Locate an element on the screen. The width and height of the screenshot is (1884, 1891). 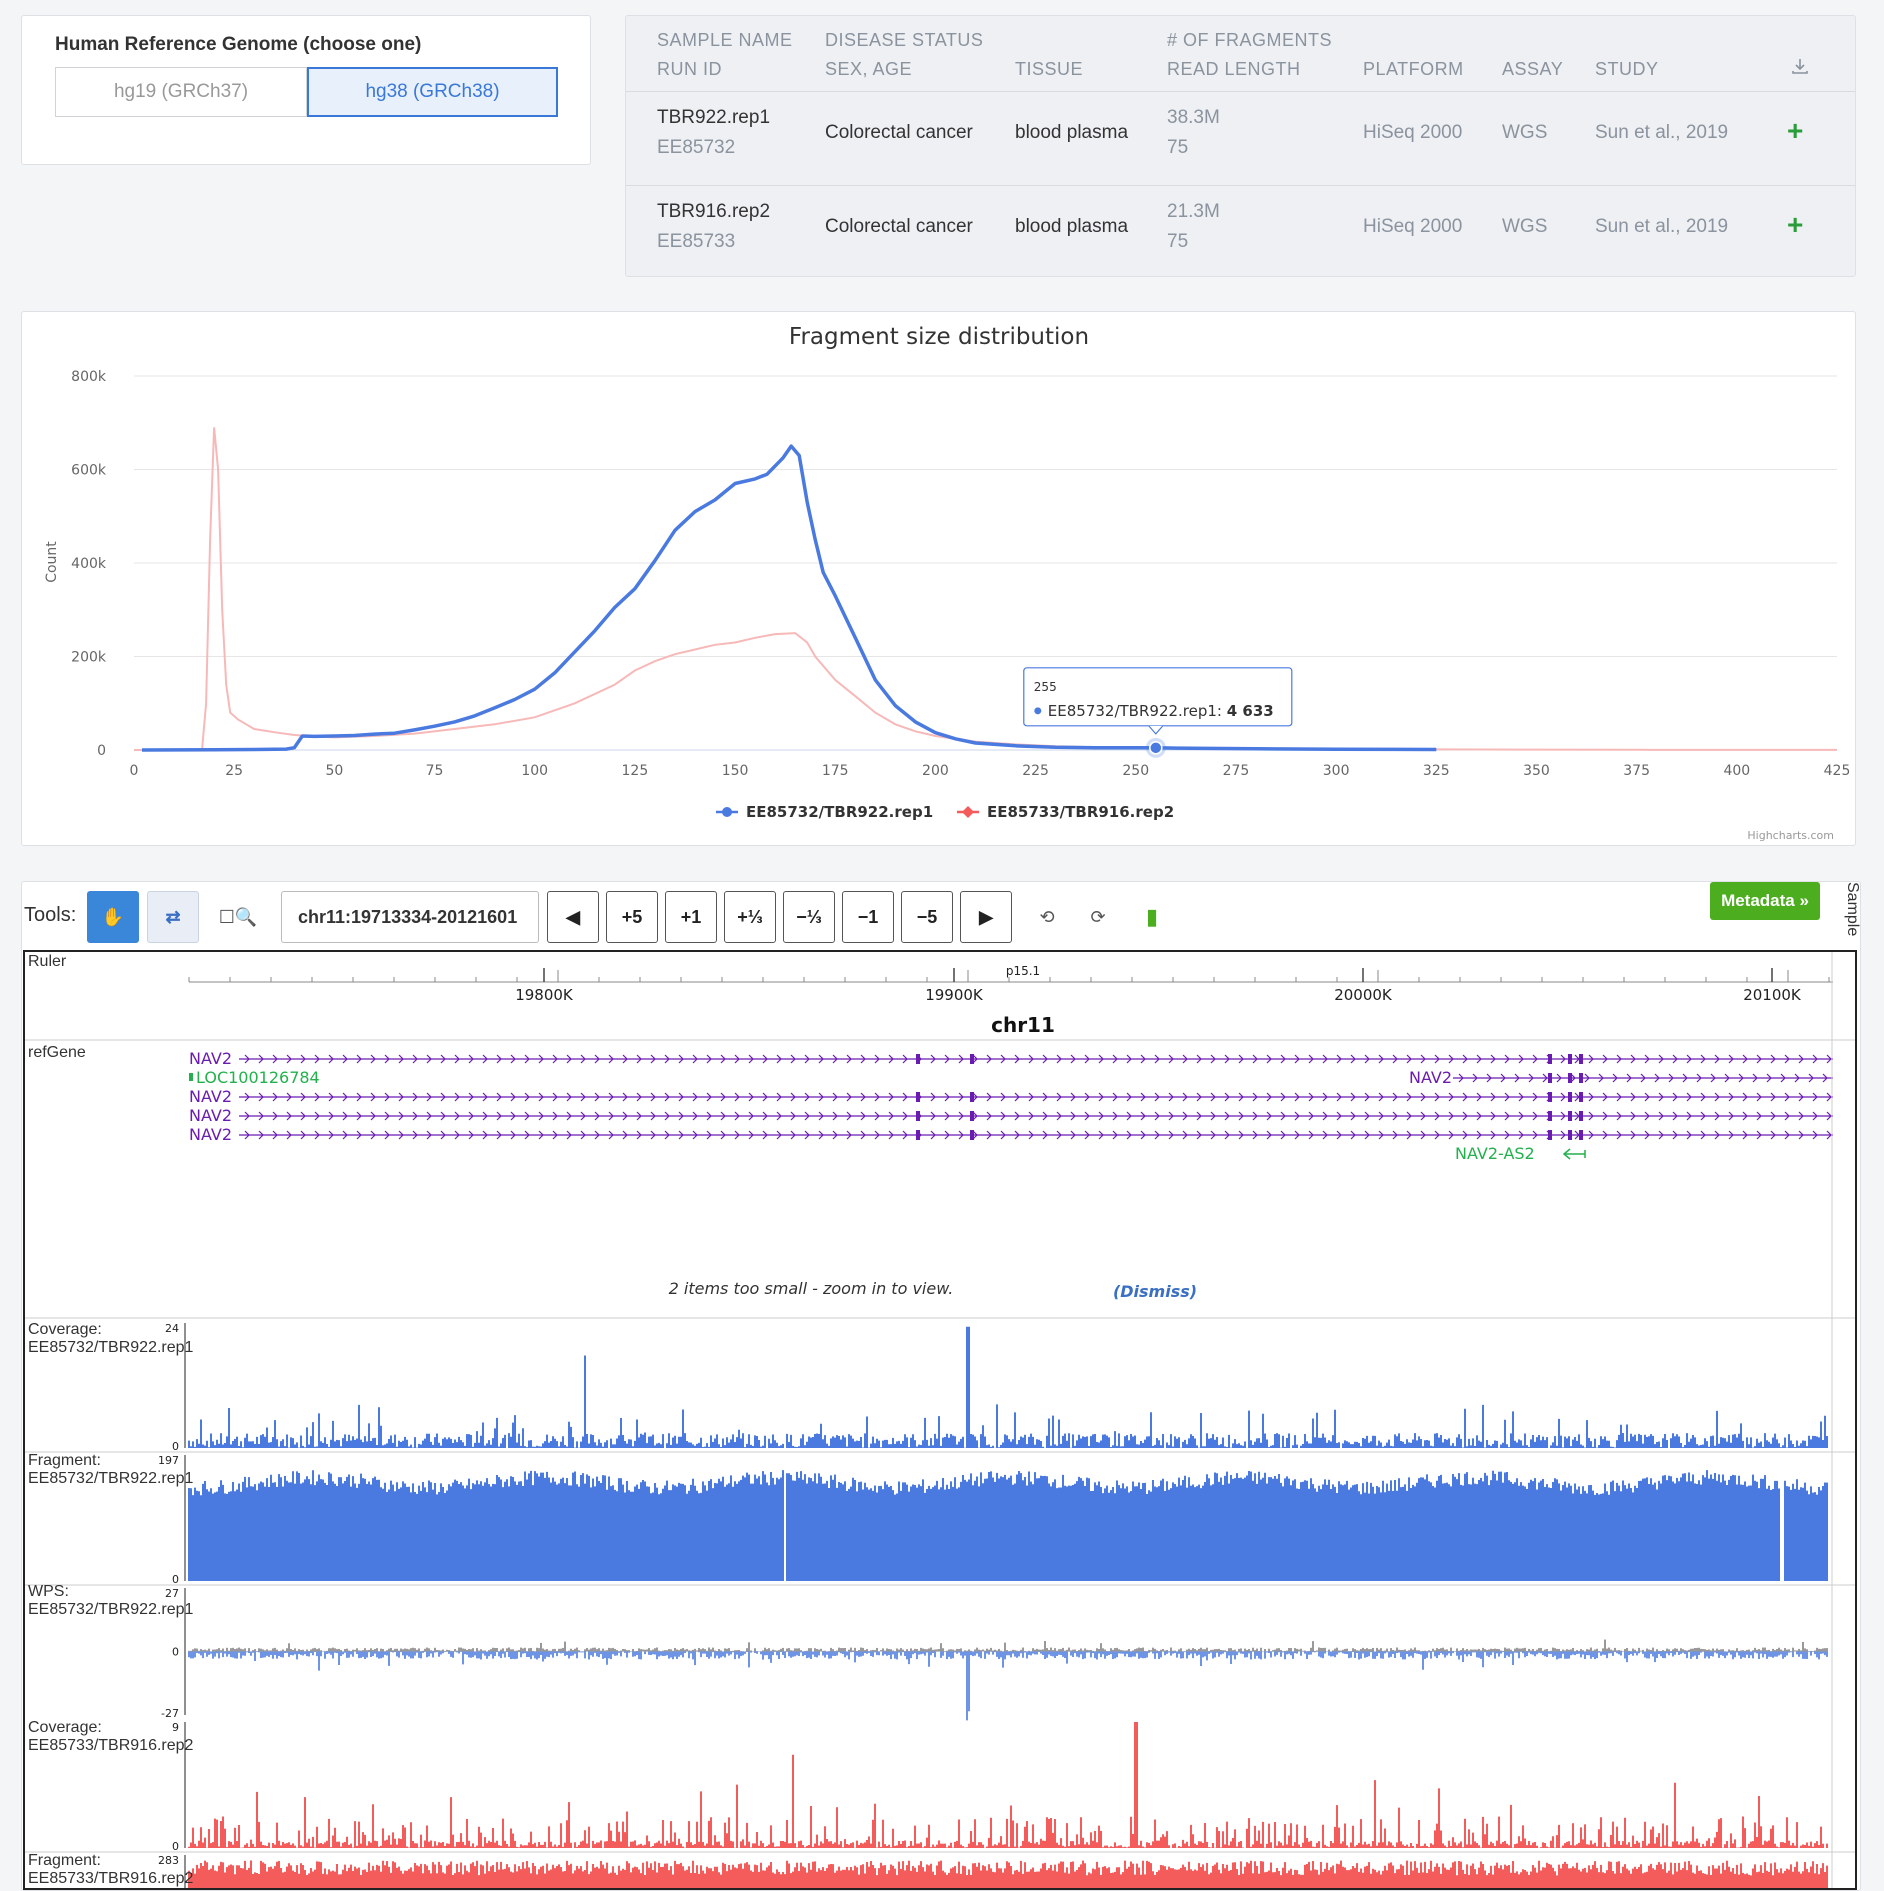
zoom-out-1-button: −1 is located at coordinates (868, 917).